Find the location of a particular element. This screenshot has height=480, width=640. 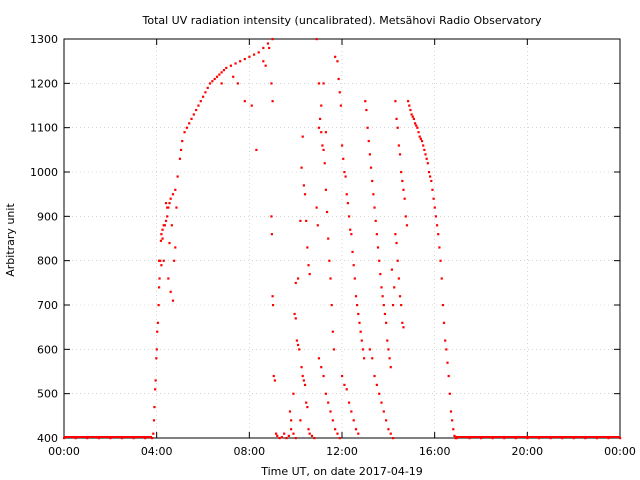

x-axis-label: Time UT, on date 2017-04-19 is located at coordinates (341, 471).